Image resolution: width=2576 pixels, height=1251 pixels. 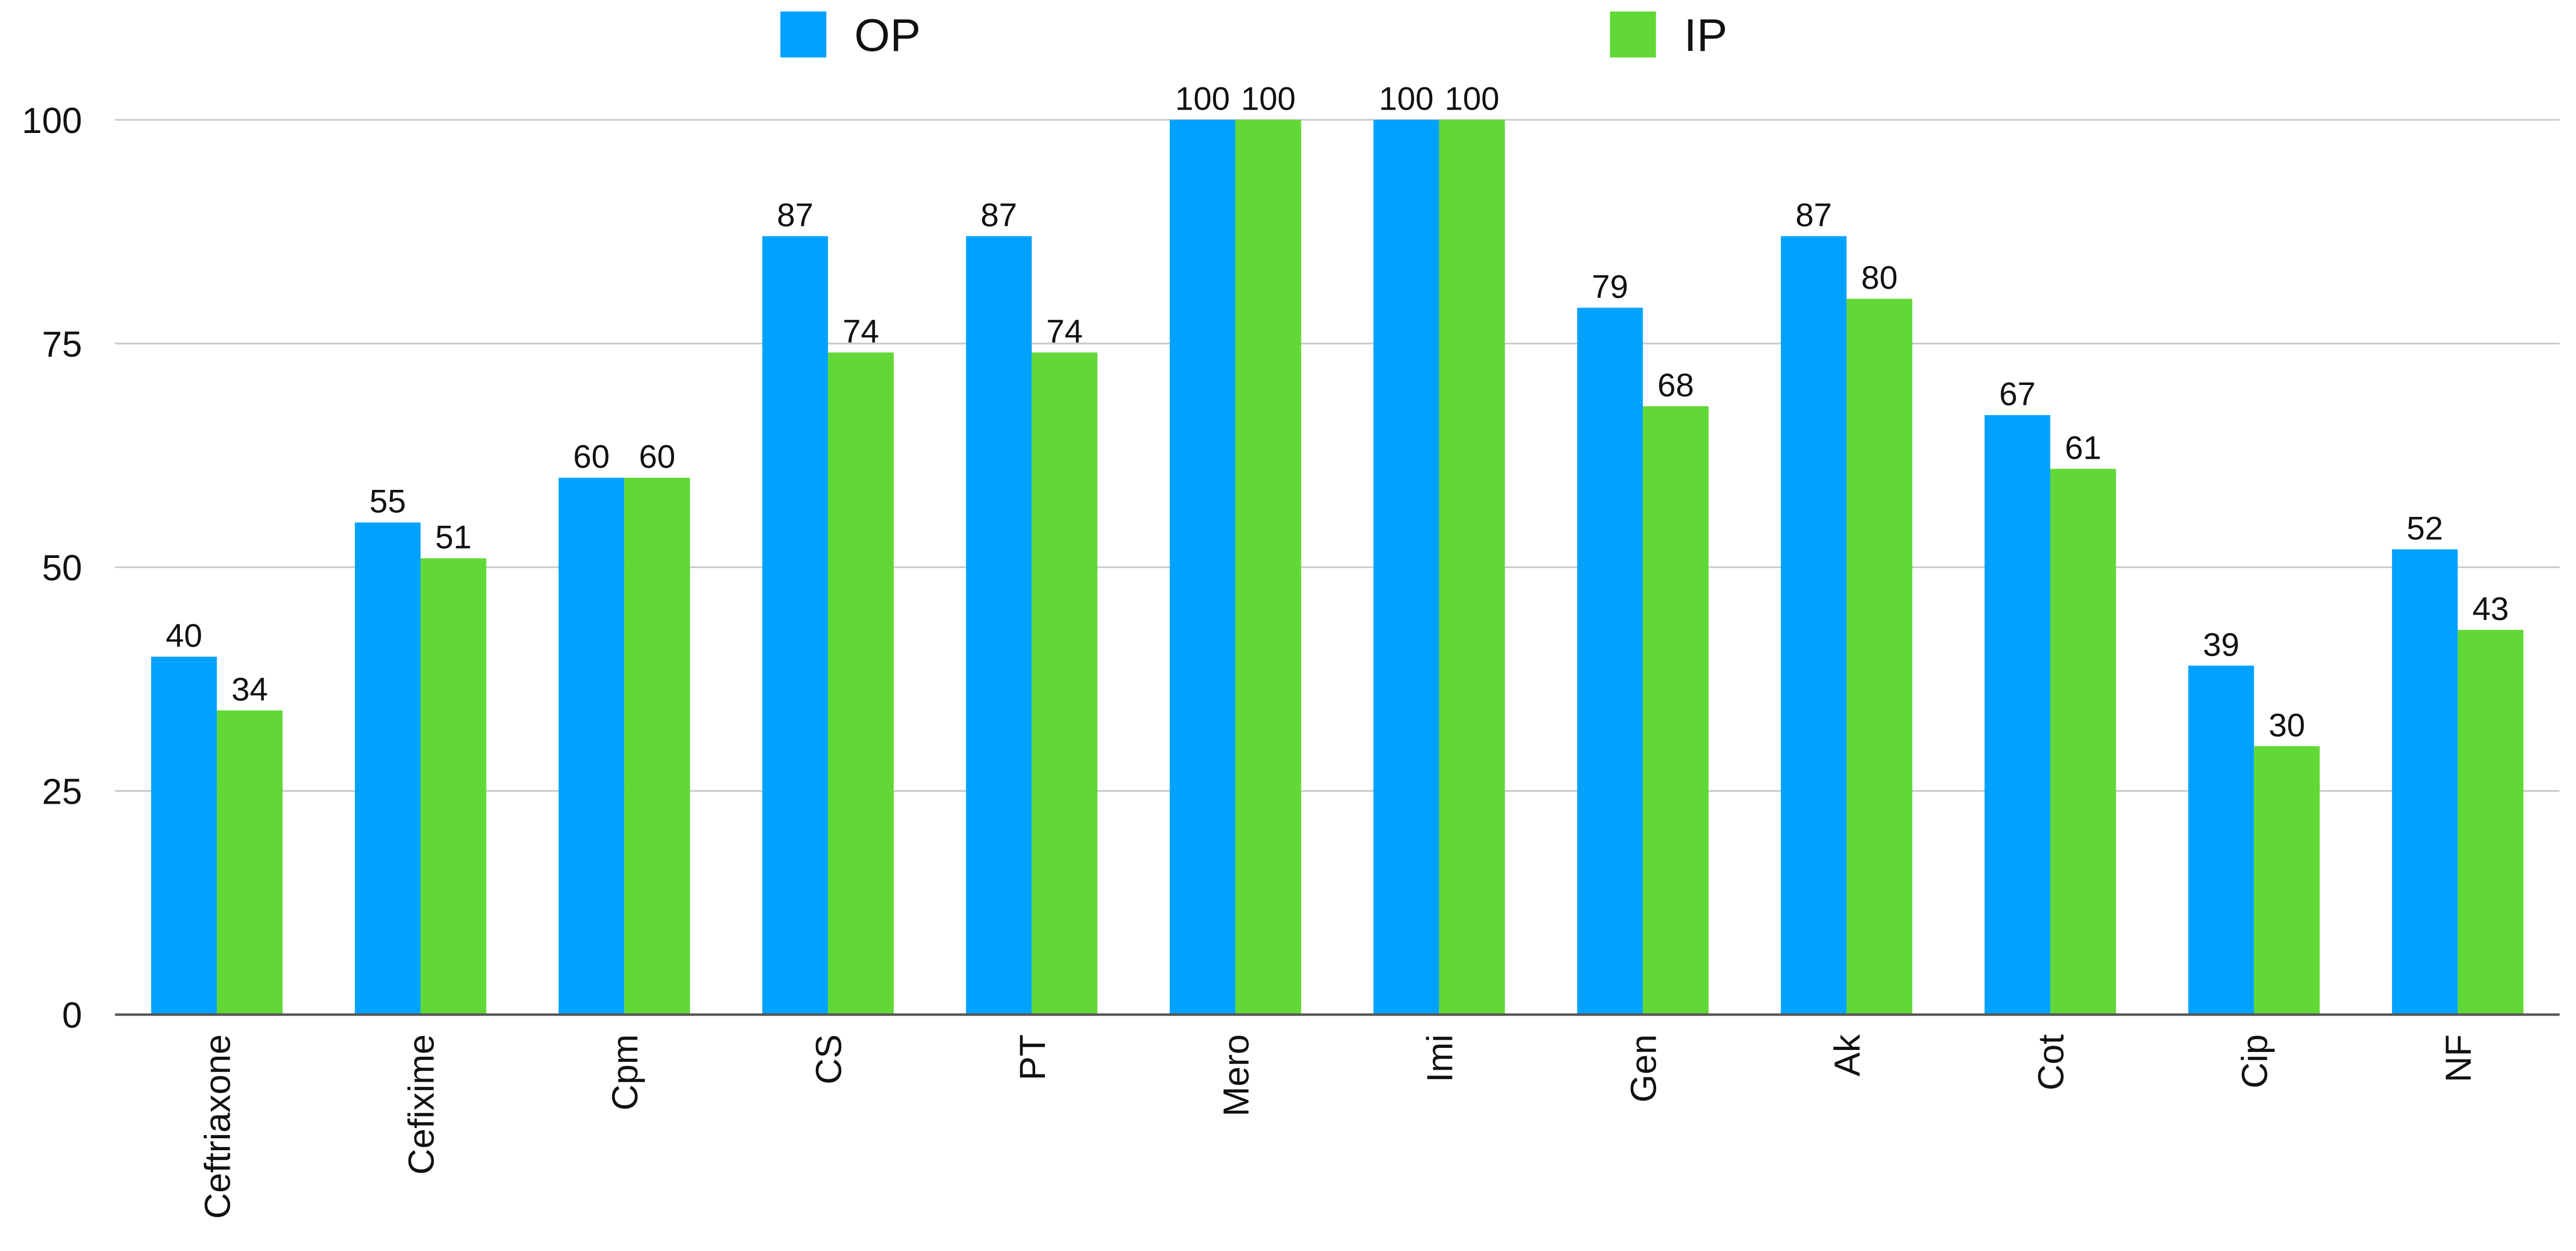 I want to click on value-label: 52, so click(x=2425, y=528).